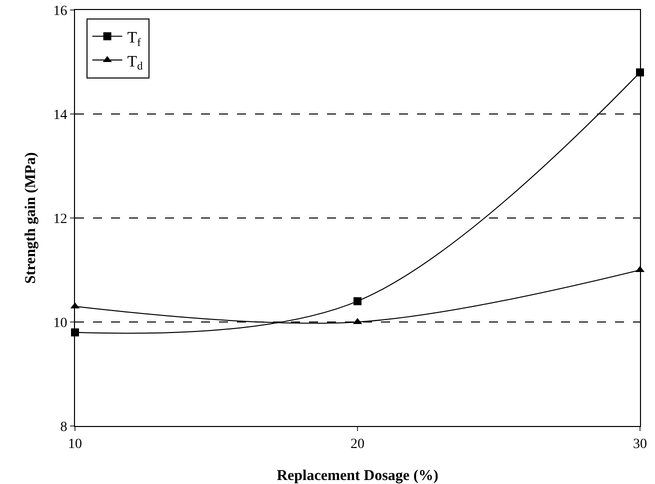 The image size is (655, 484). Describe the element at coordinates (75, 444) in the screenshot. I see `x-tick-label: 10` at that location.